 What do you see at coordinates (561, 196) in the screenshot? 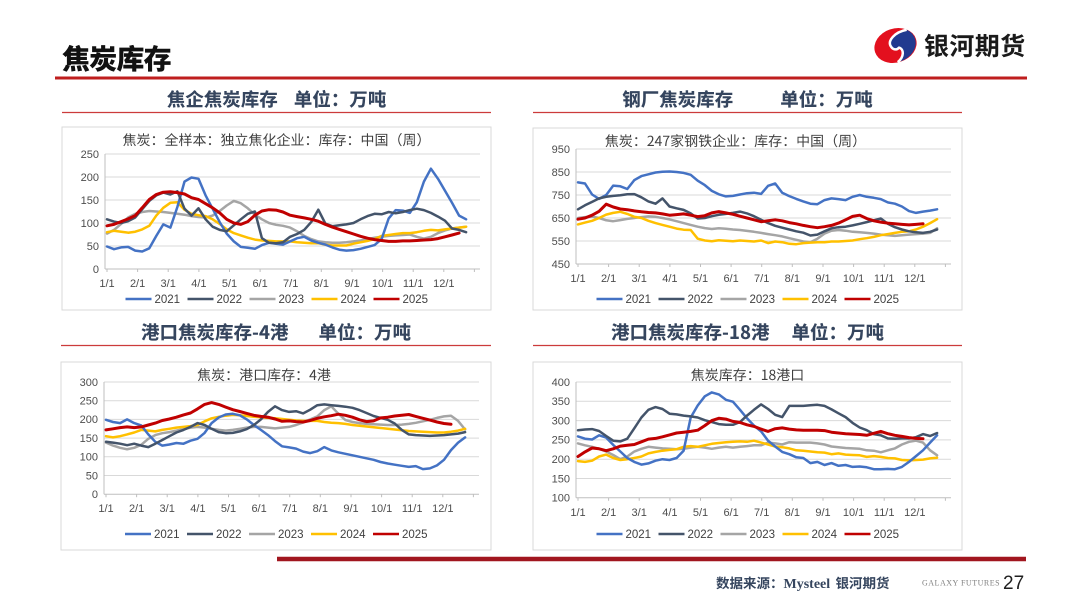
I see `svg-text: 750` at bounding box center [561, 196].